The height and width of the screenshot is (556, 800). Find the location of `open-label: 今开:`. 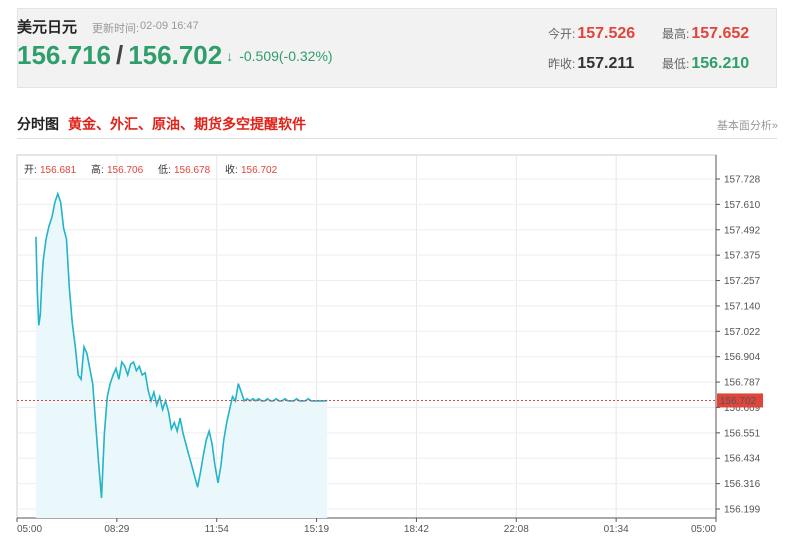

open-label: 今开: is located at coordinates (562, 34).